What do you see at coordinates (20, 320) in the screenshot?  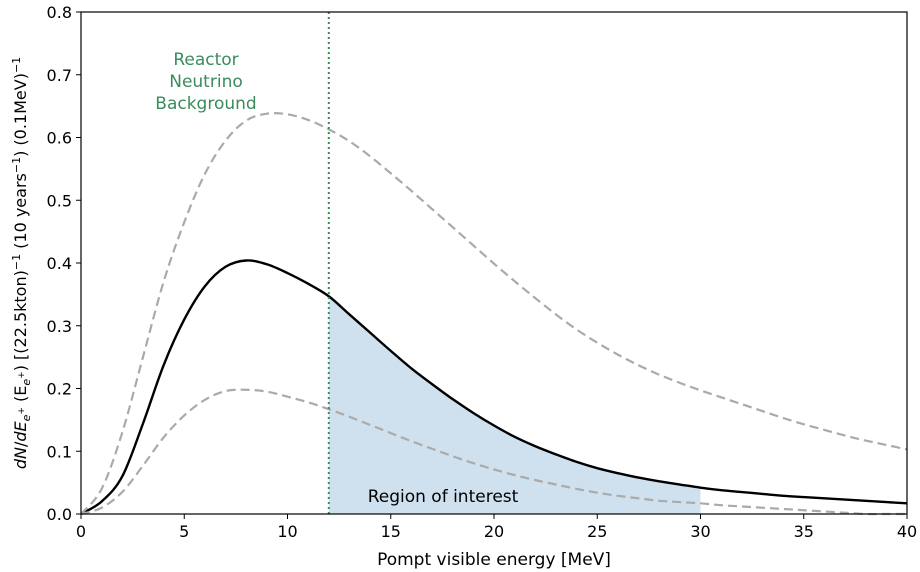 I see `y-label-mid: ) [(22.5kton)` at bounding box center [20, 320].